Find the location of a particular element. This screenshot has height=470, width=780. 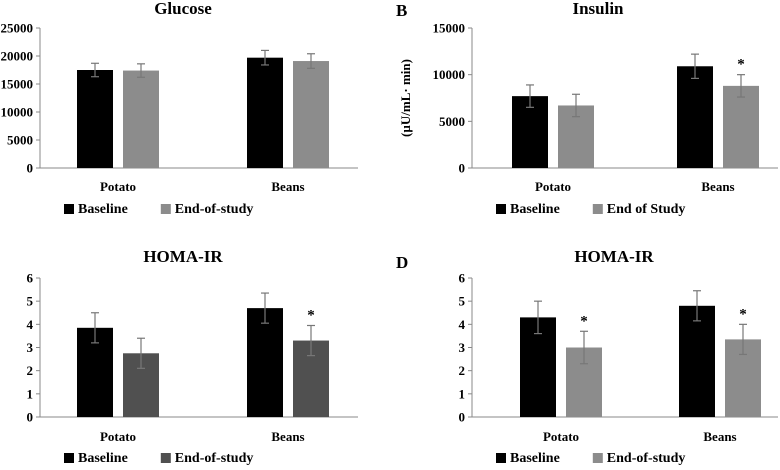

chart-title: Insulin is located at coordinates (598, 9).